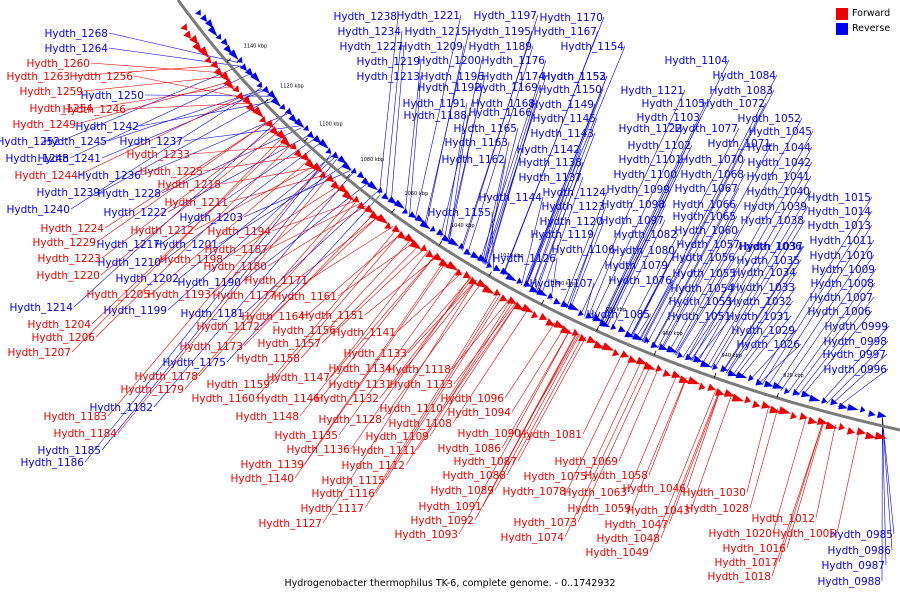 Image resolution: width=900 pixels, height=600 pixels. Describe the element at coordinates (700, 302) in the screenshot. I see `gene-label: Hydth_1053` at that location.